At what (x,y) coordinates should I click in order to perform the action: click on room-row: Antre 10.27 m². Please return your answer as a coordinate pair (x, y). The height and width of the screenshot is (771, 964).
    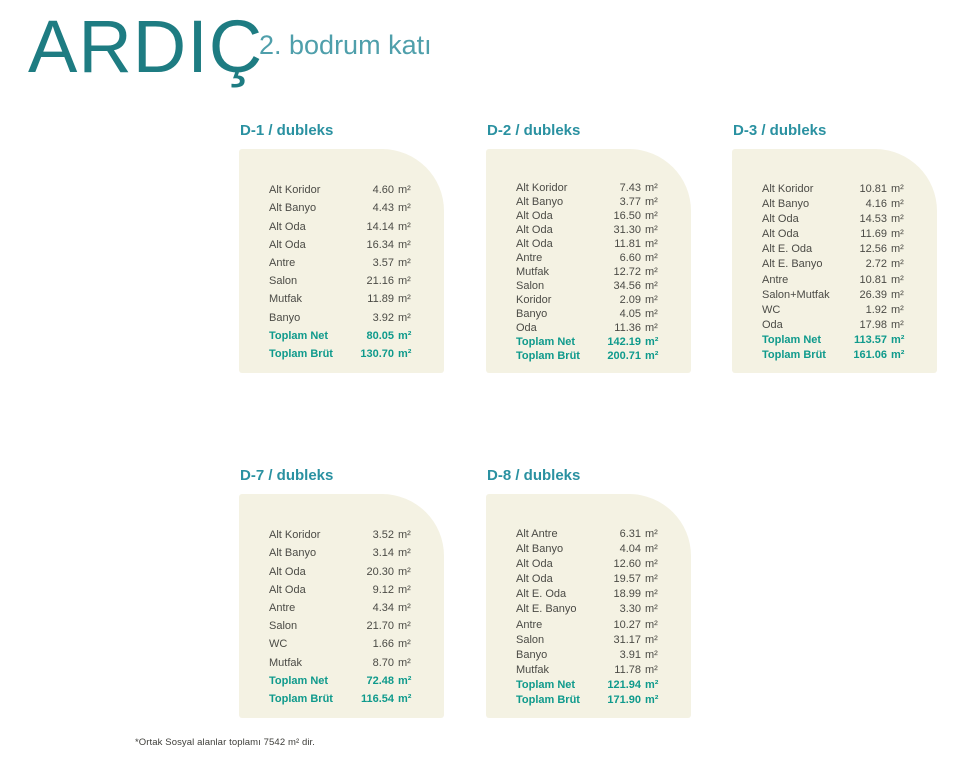
    Looking at the image, I should click on (591, 624).